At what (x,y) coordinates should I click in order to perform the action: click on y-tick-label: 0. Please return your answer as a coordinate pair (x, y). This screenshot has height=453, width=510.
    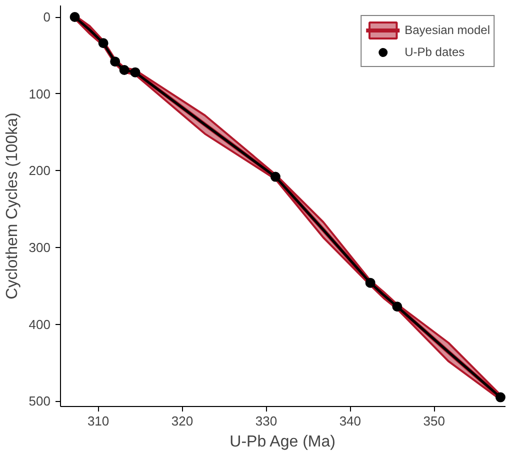
    Looking at the image, I should click on (47, 17).